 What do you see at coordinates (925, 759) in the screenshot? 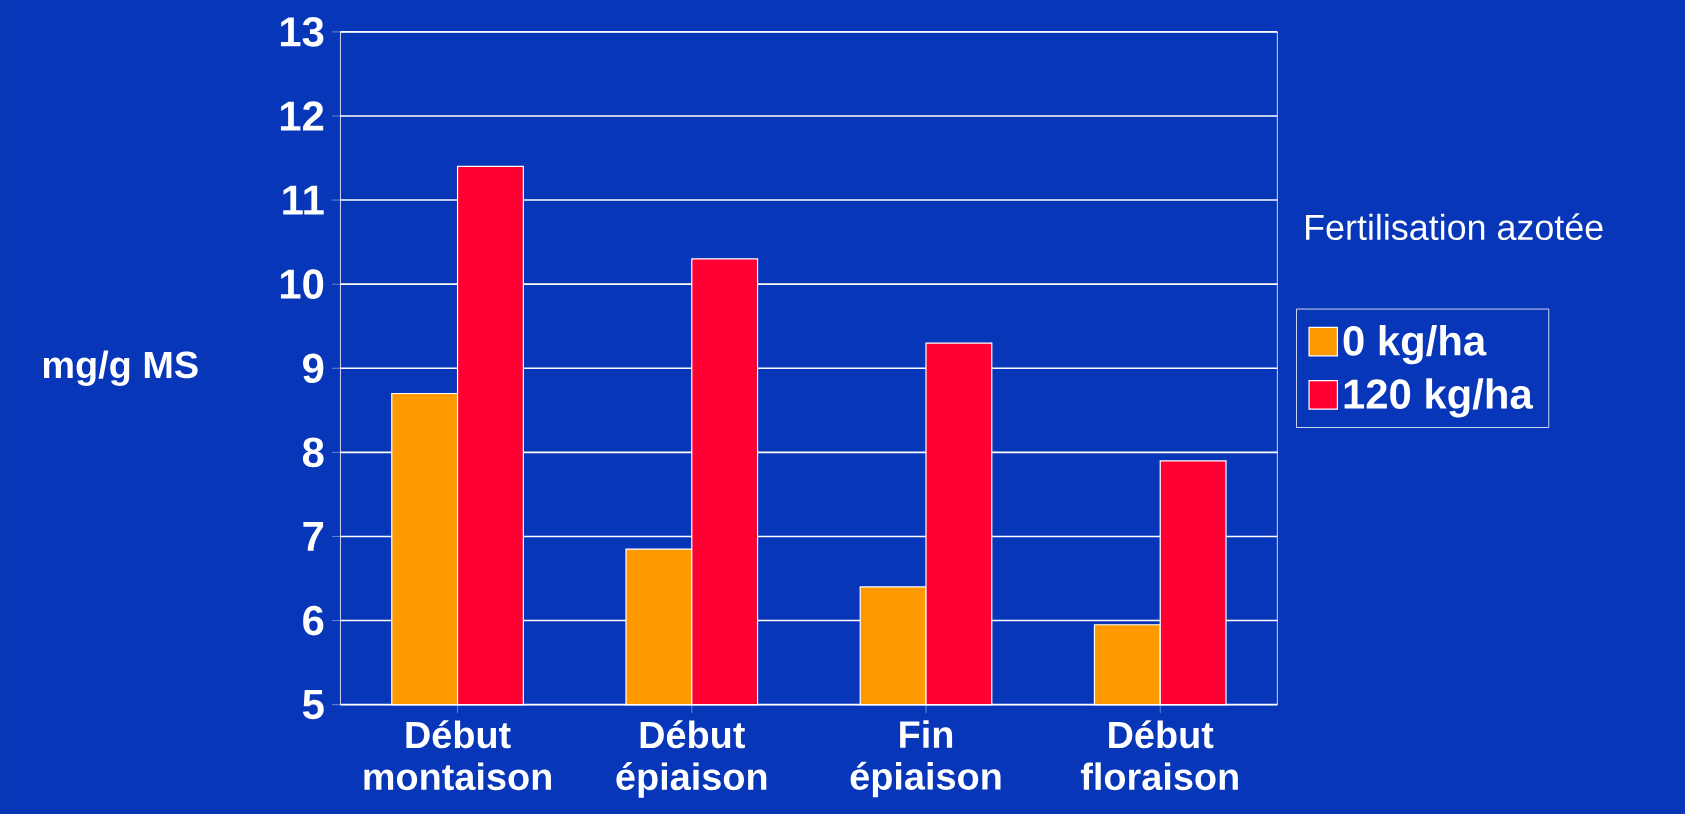
I see `x-tick-label: Fin épiaison` at bounding box center [925, 759].